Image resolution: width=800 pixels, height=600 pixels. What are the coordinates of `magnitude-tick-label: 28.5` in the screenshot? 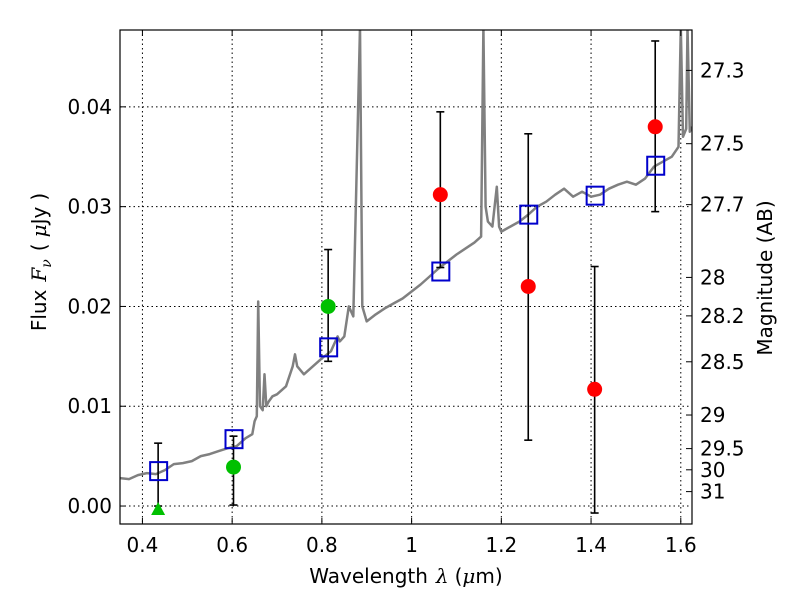 It's located at (722, 362).